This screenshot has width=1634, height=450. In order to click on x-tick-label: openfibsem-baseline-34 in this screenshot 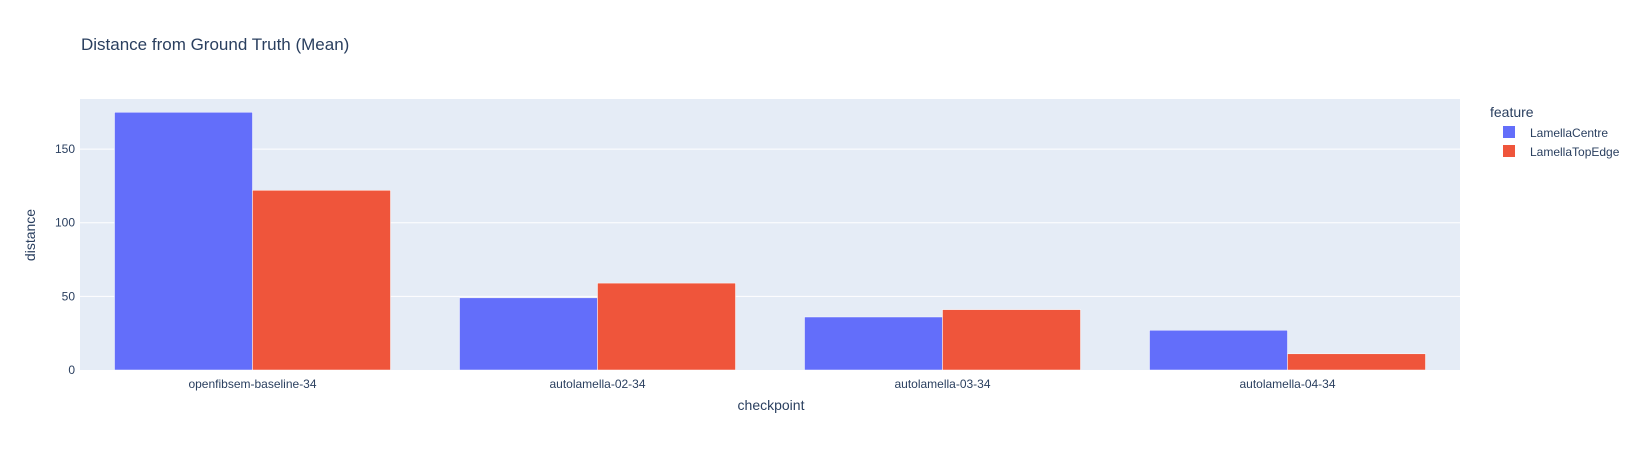, I will do `click(252, 384)`.